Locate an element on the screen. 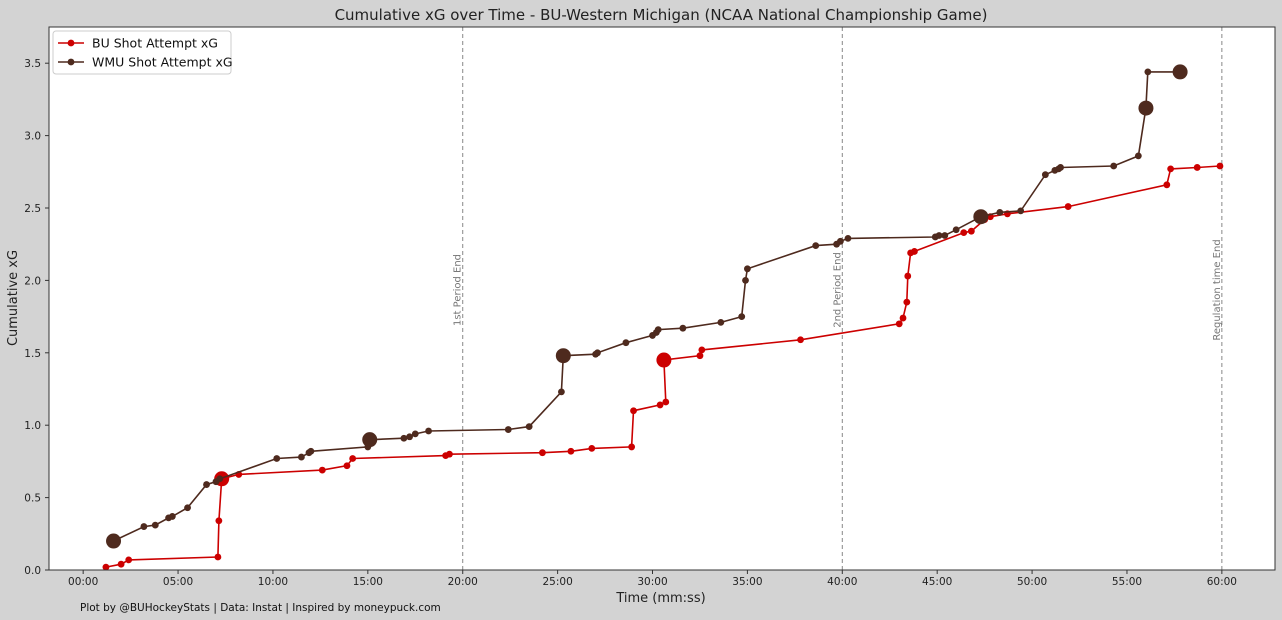 The width and height of the screenshot is (1282, 620). y-tick-label: 2.0 is located at coordinates (32, 281).